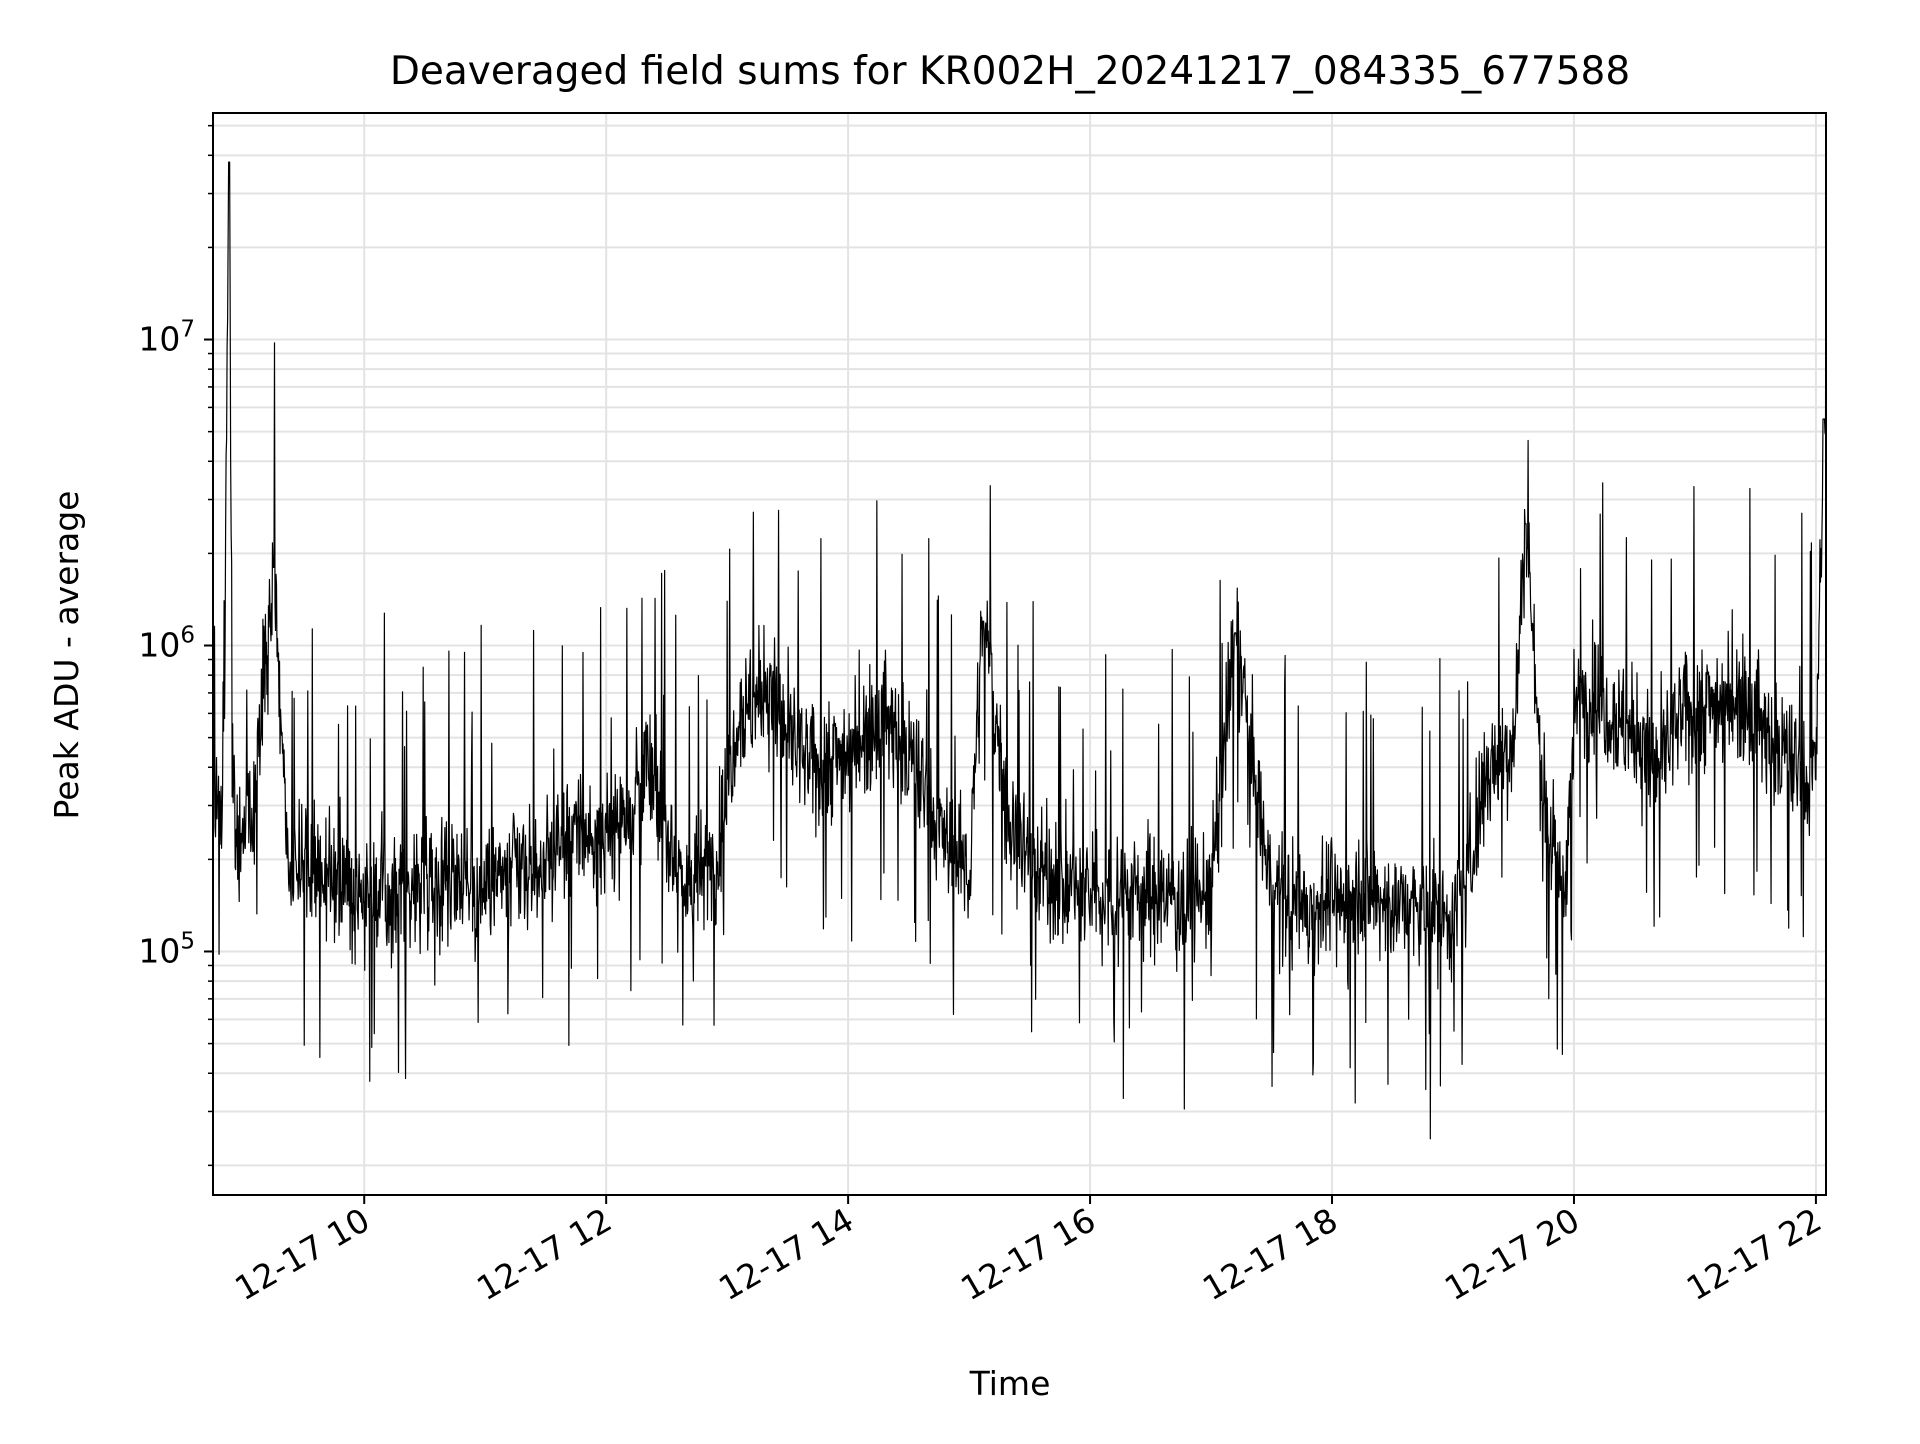  Describe the element at coordinates (166, 949) in the screenshot. I see `y-tick-label: 105` at that location.